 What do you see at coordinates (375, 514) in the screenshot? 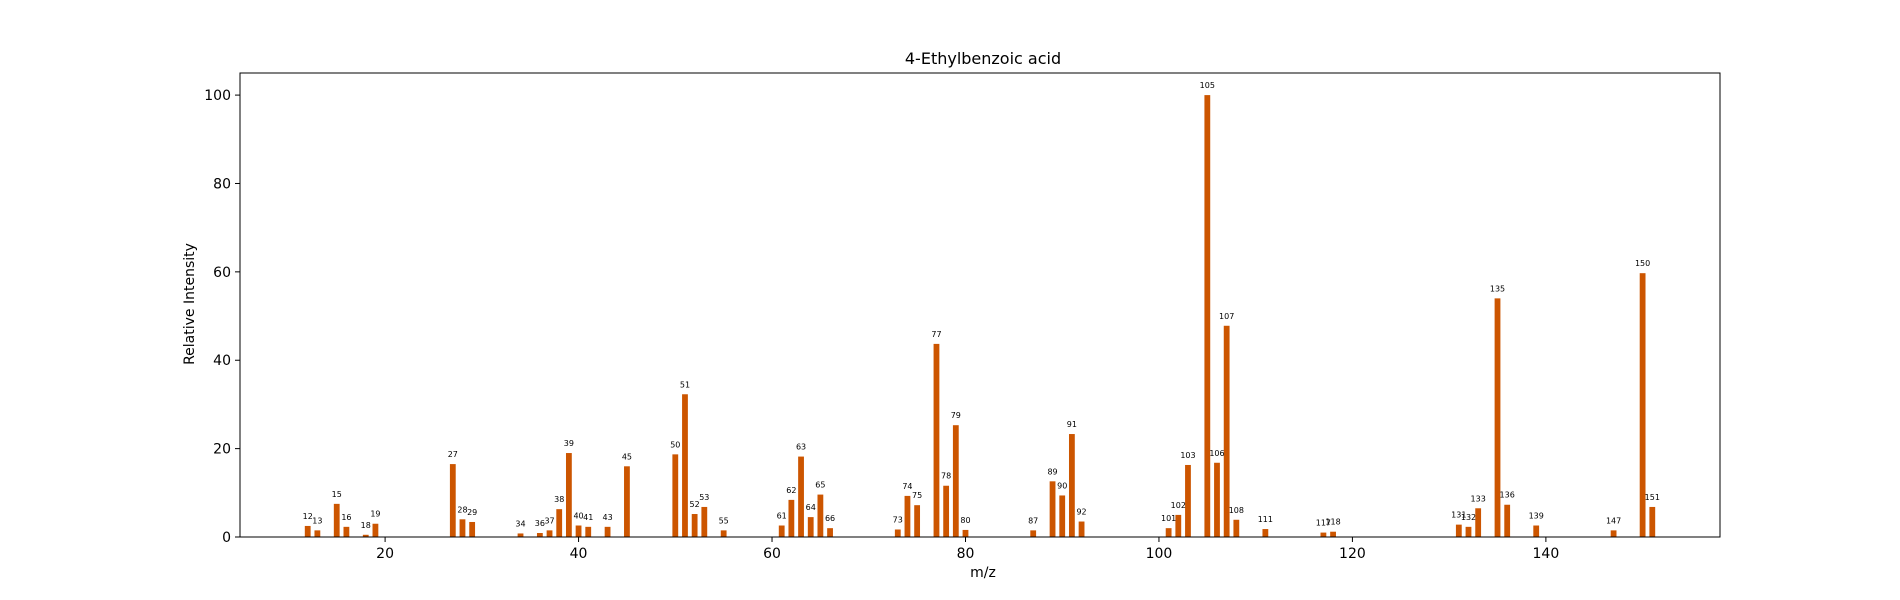
I see `bar-label-mz-19: 19` at bounding box center [375, 514].